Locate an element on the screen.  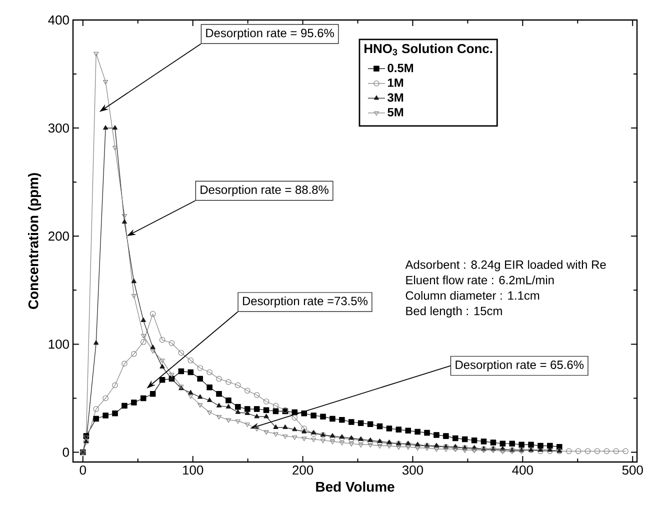
legend-label: 3M is located at coordinates (396, 97).